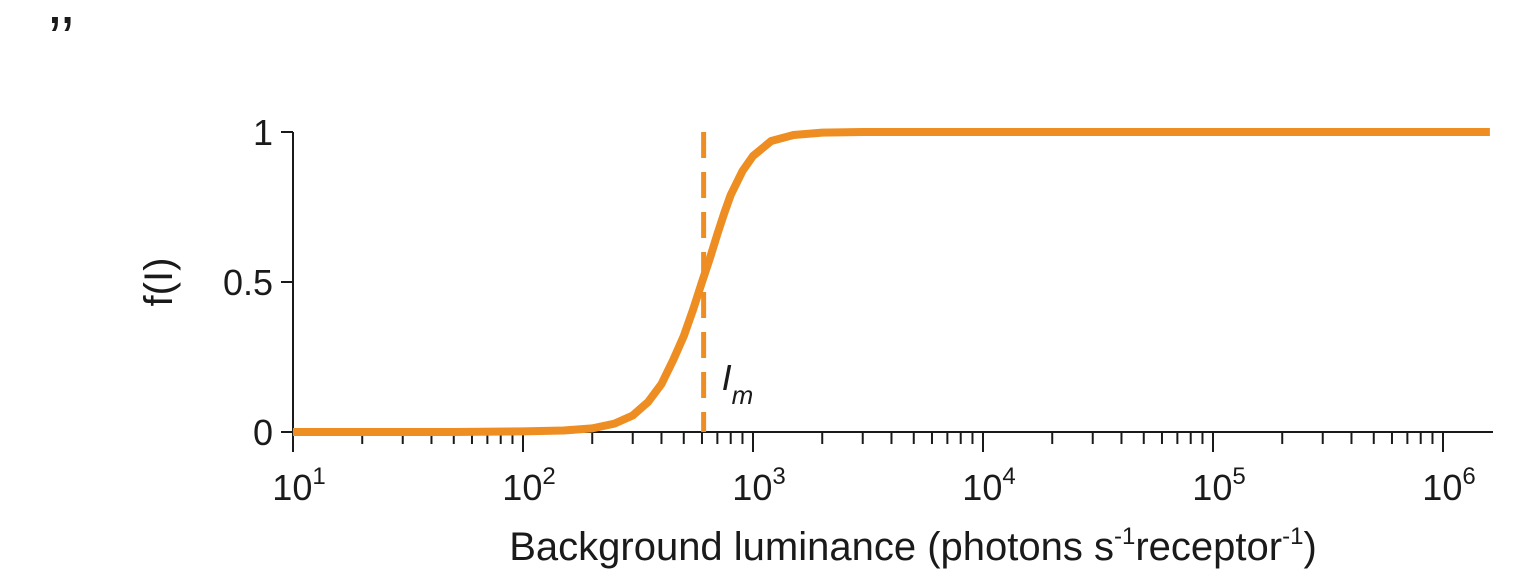 This screenshot has height=573, width=1513. What do you see at coordinates (1124, 536) in the screenshot?
I see `x-axis-title-sup1: -1` at bounding box center [1124, 536].